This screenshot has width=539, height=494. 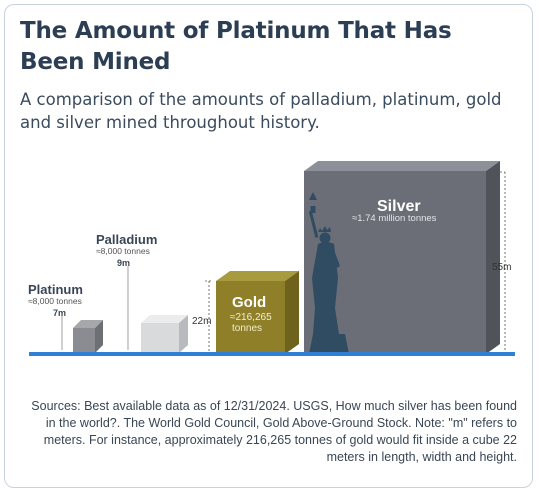 What do you see at coordinates (164, 334) in the screenshot?
I see `palladium-cube` at bounding box center [164, 334].